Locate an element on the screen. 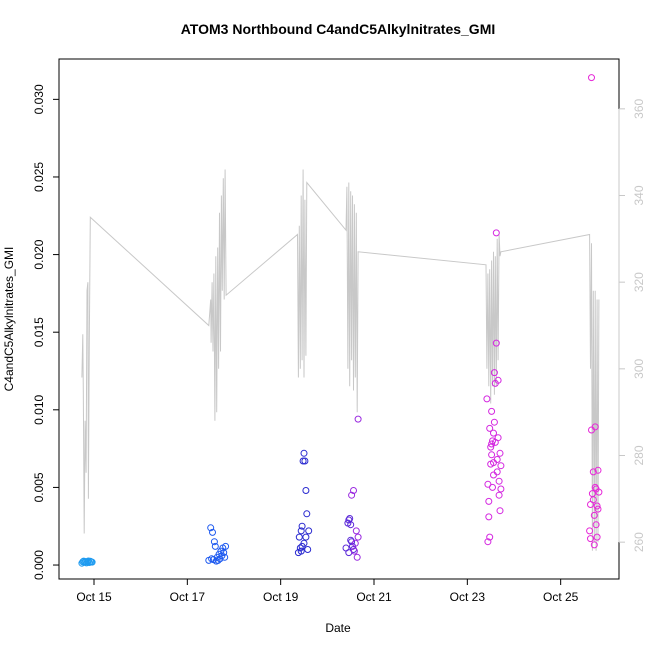 The width and height of the screenshot is (650, 650). y-tick-label: 0.020 is located at coordinates (39, 254).